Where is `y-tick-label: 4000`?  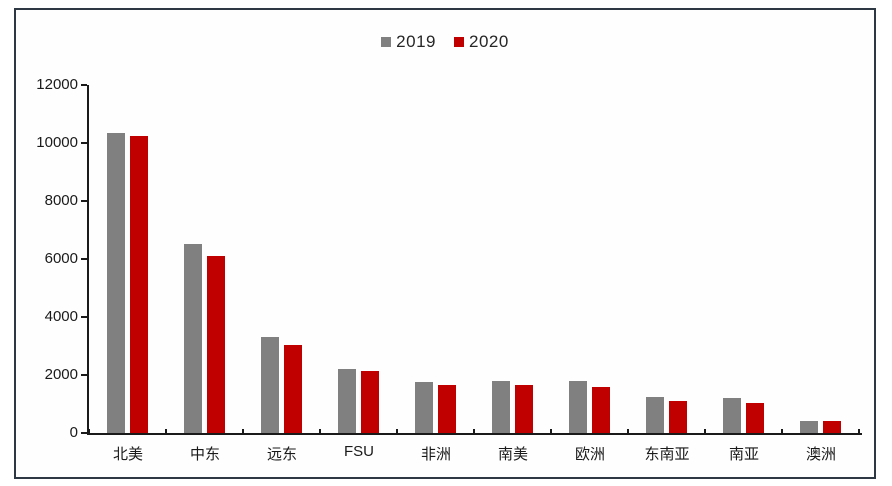
y-tick-label: 4000 is located at coordinates (61, 316).